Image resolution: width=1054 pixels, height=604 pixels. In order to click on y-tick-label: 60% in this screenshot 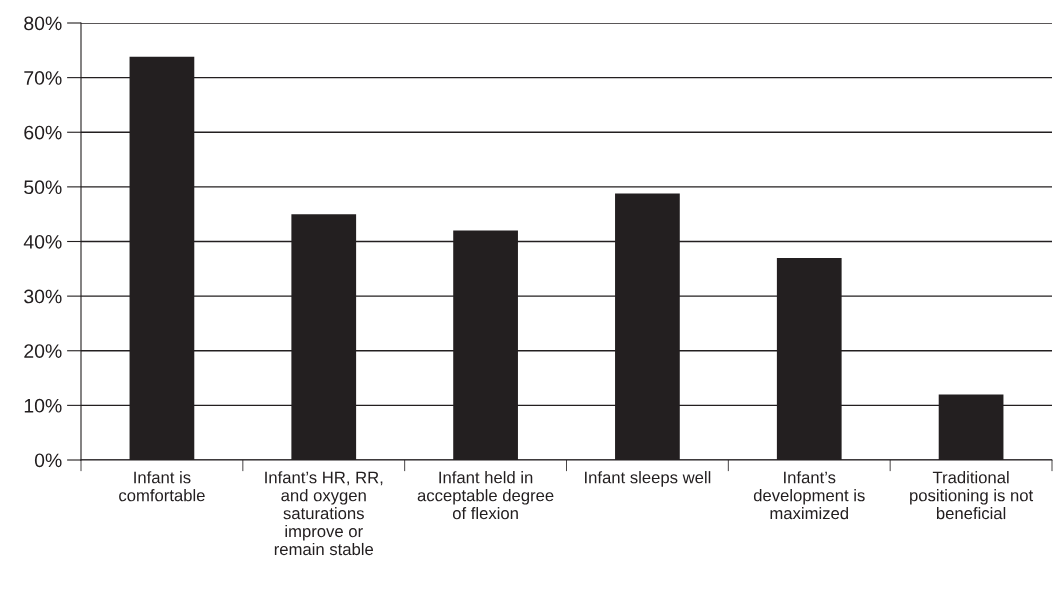, I will do `click(43, 132)`.